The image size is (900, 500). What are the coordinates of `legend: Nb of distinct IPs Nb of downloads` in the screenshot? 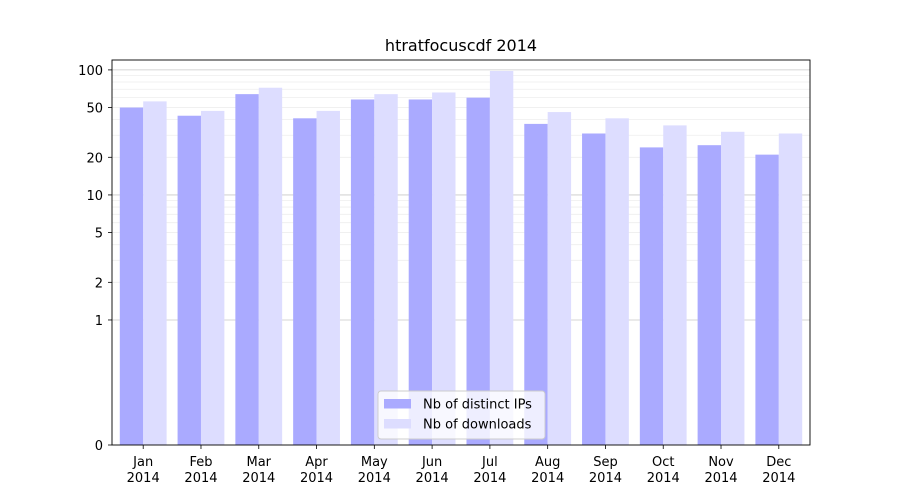 It's located at (461, 415).